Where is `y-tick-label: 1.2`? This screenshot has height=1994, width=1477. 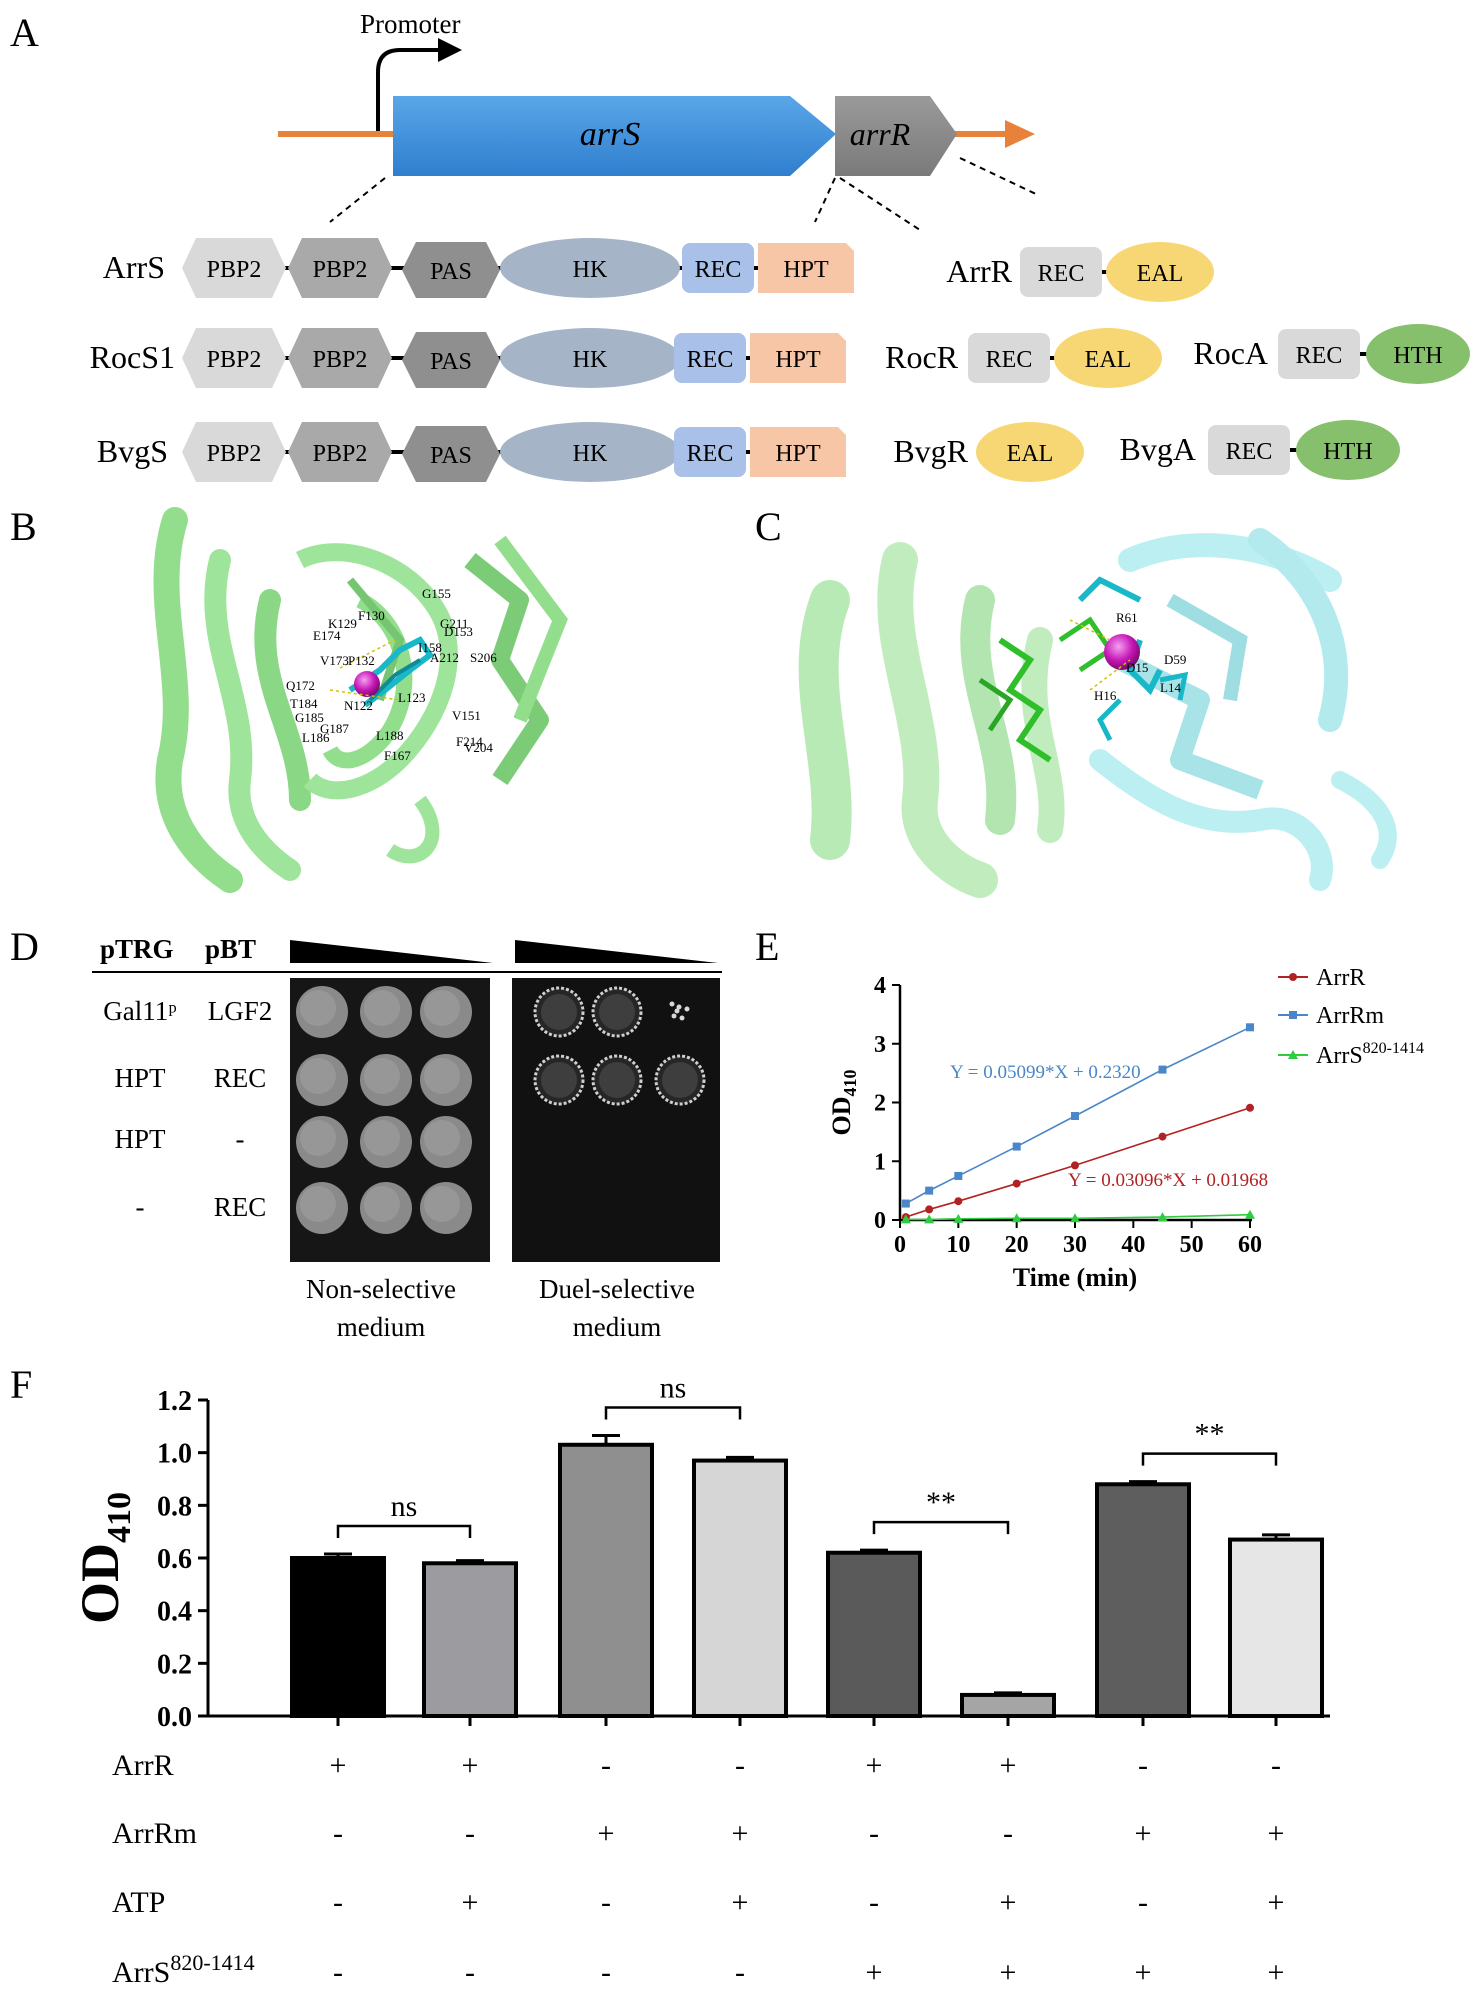 y-tick-label: 1.2 is located at coordinates (174, 1401).